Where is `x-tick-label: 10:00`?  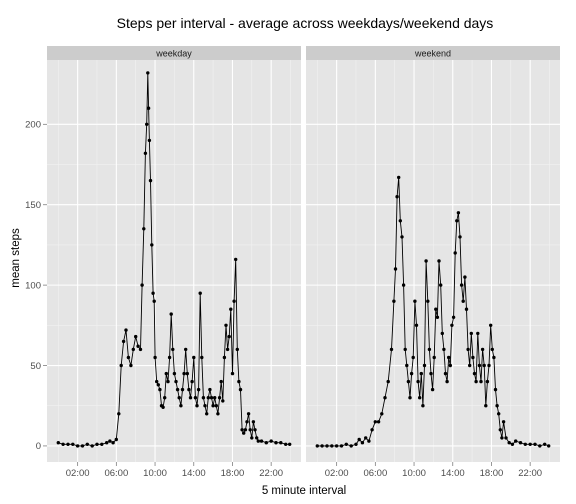 x-tick-label: 10:00 is located at coordinates (414, 473).